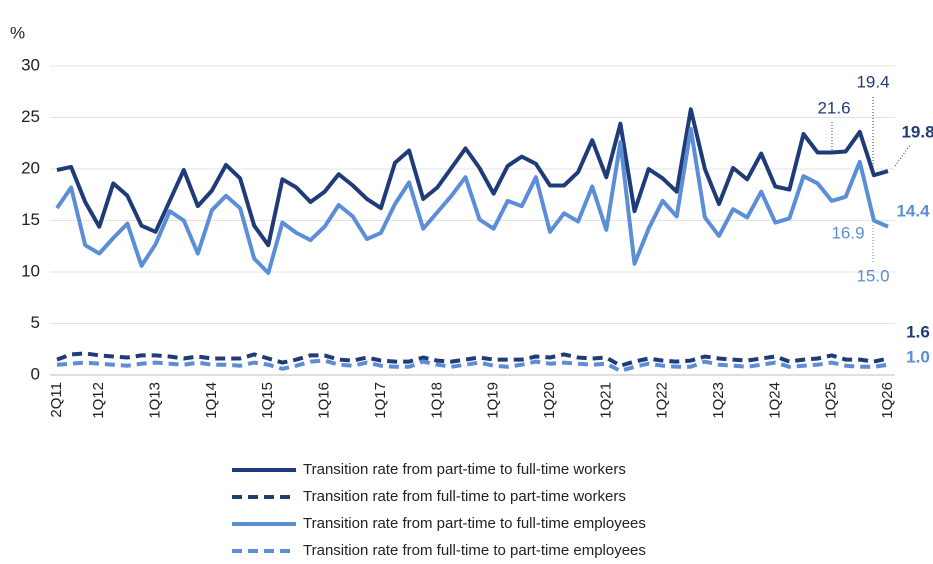 Image resolution: width=933 pixels, height=564 pixels. Describe the element at coordinates (833, 107) in the screenshot. I see `data-label: 21.6` at that location.